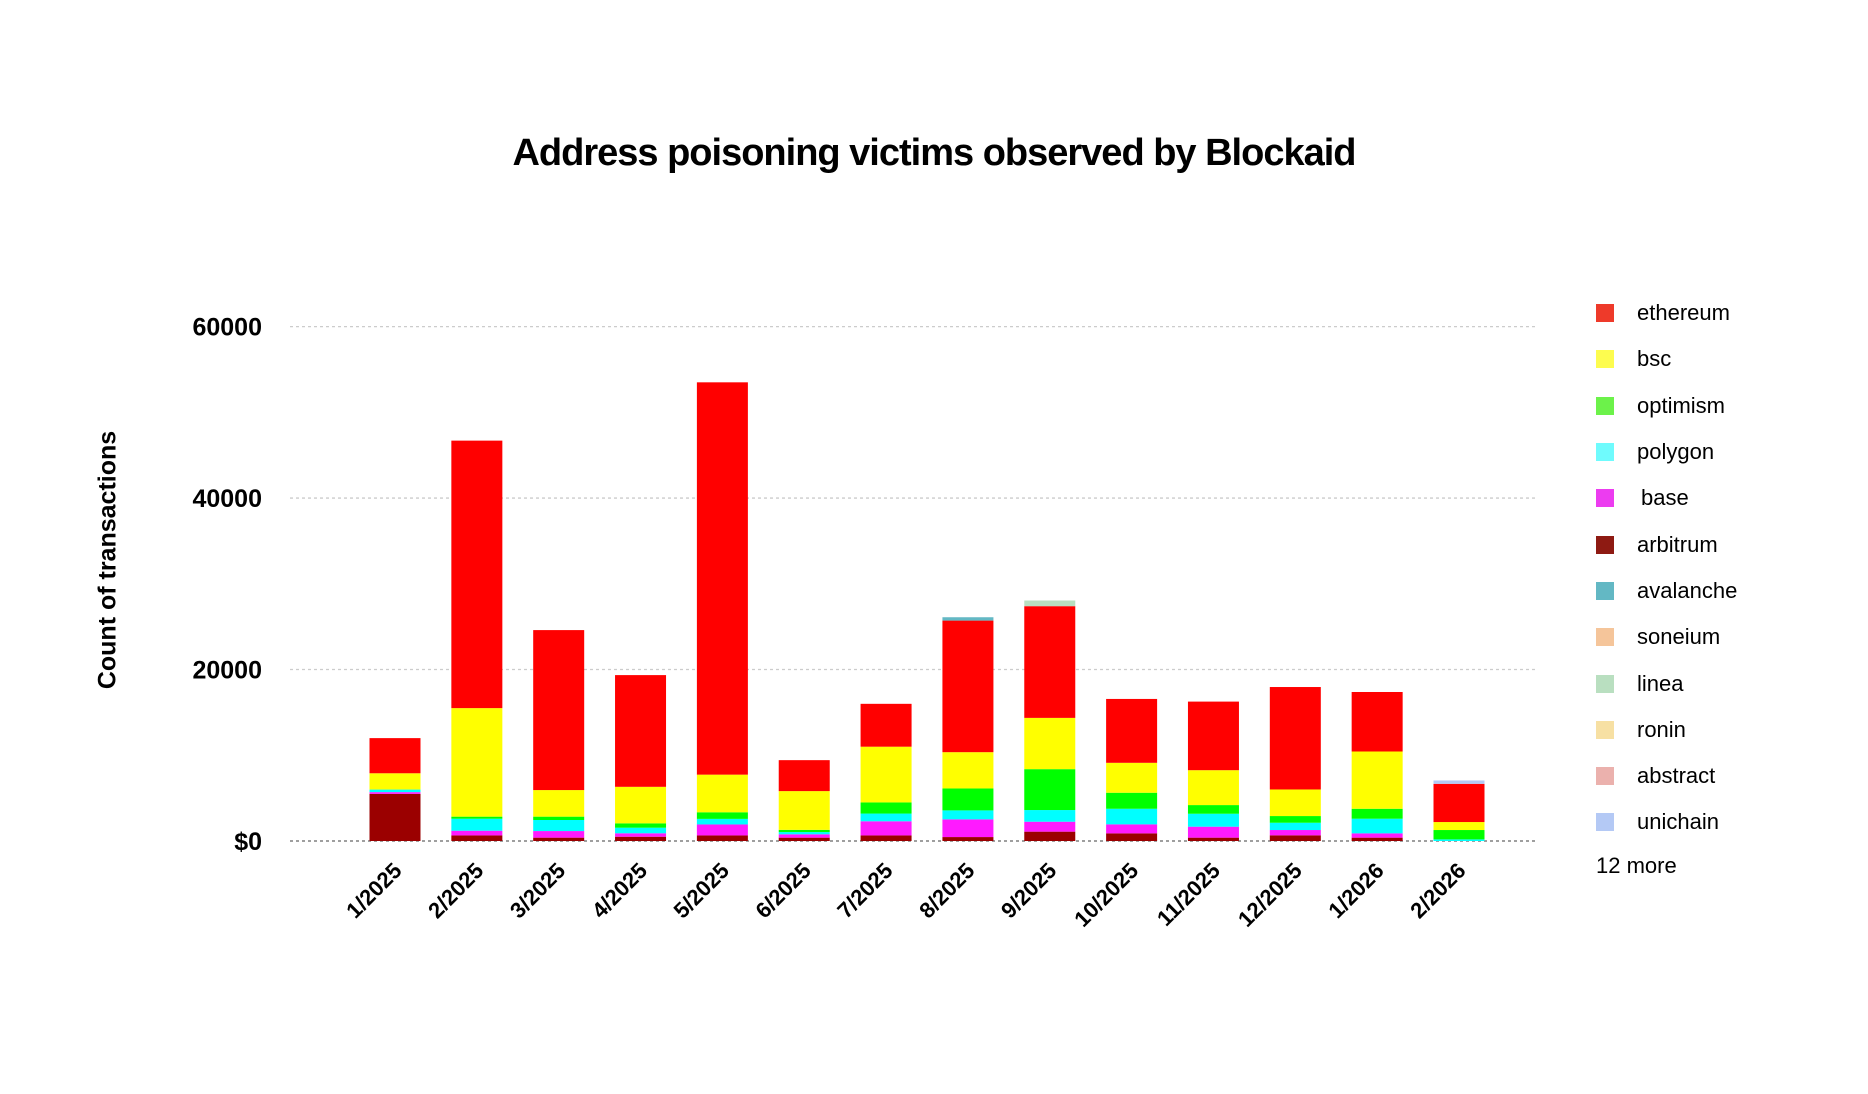 This screenshot has height=1094, width=1868. Describe the element at coordinates (1106, 895) in the screenshot. I see `x-tick-label: 10/2025` at that location.